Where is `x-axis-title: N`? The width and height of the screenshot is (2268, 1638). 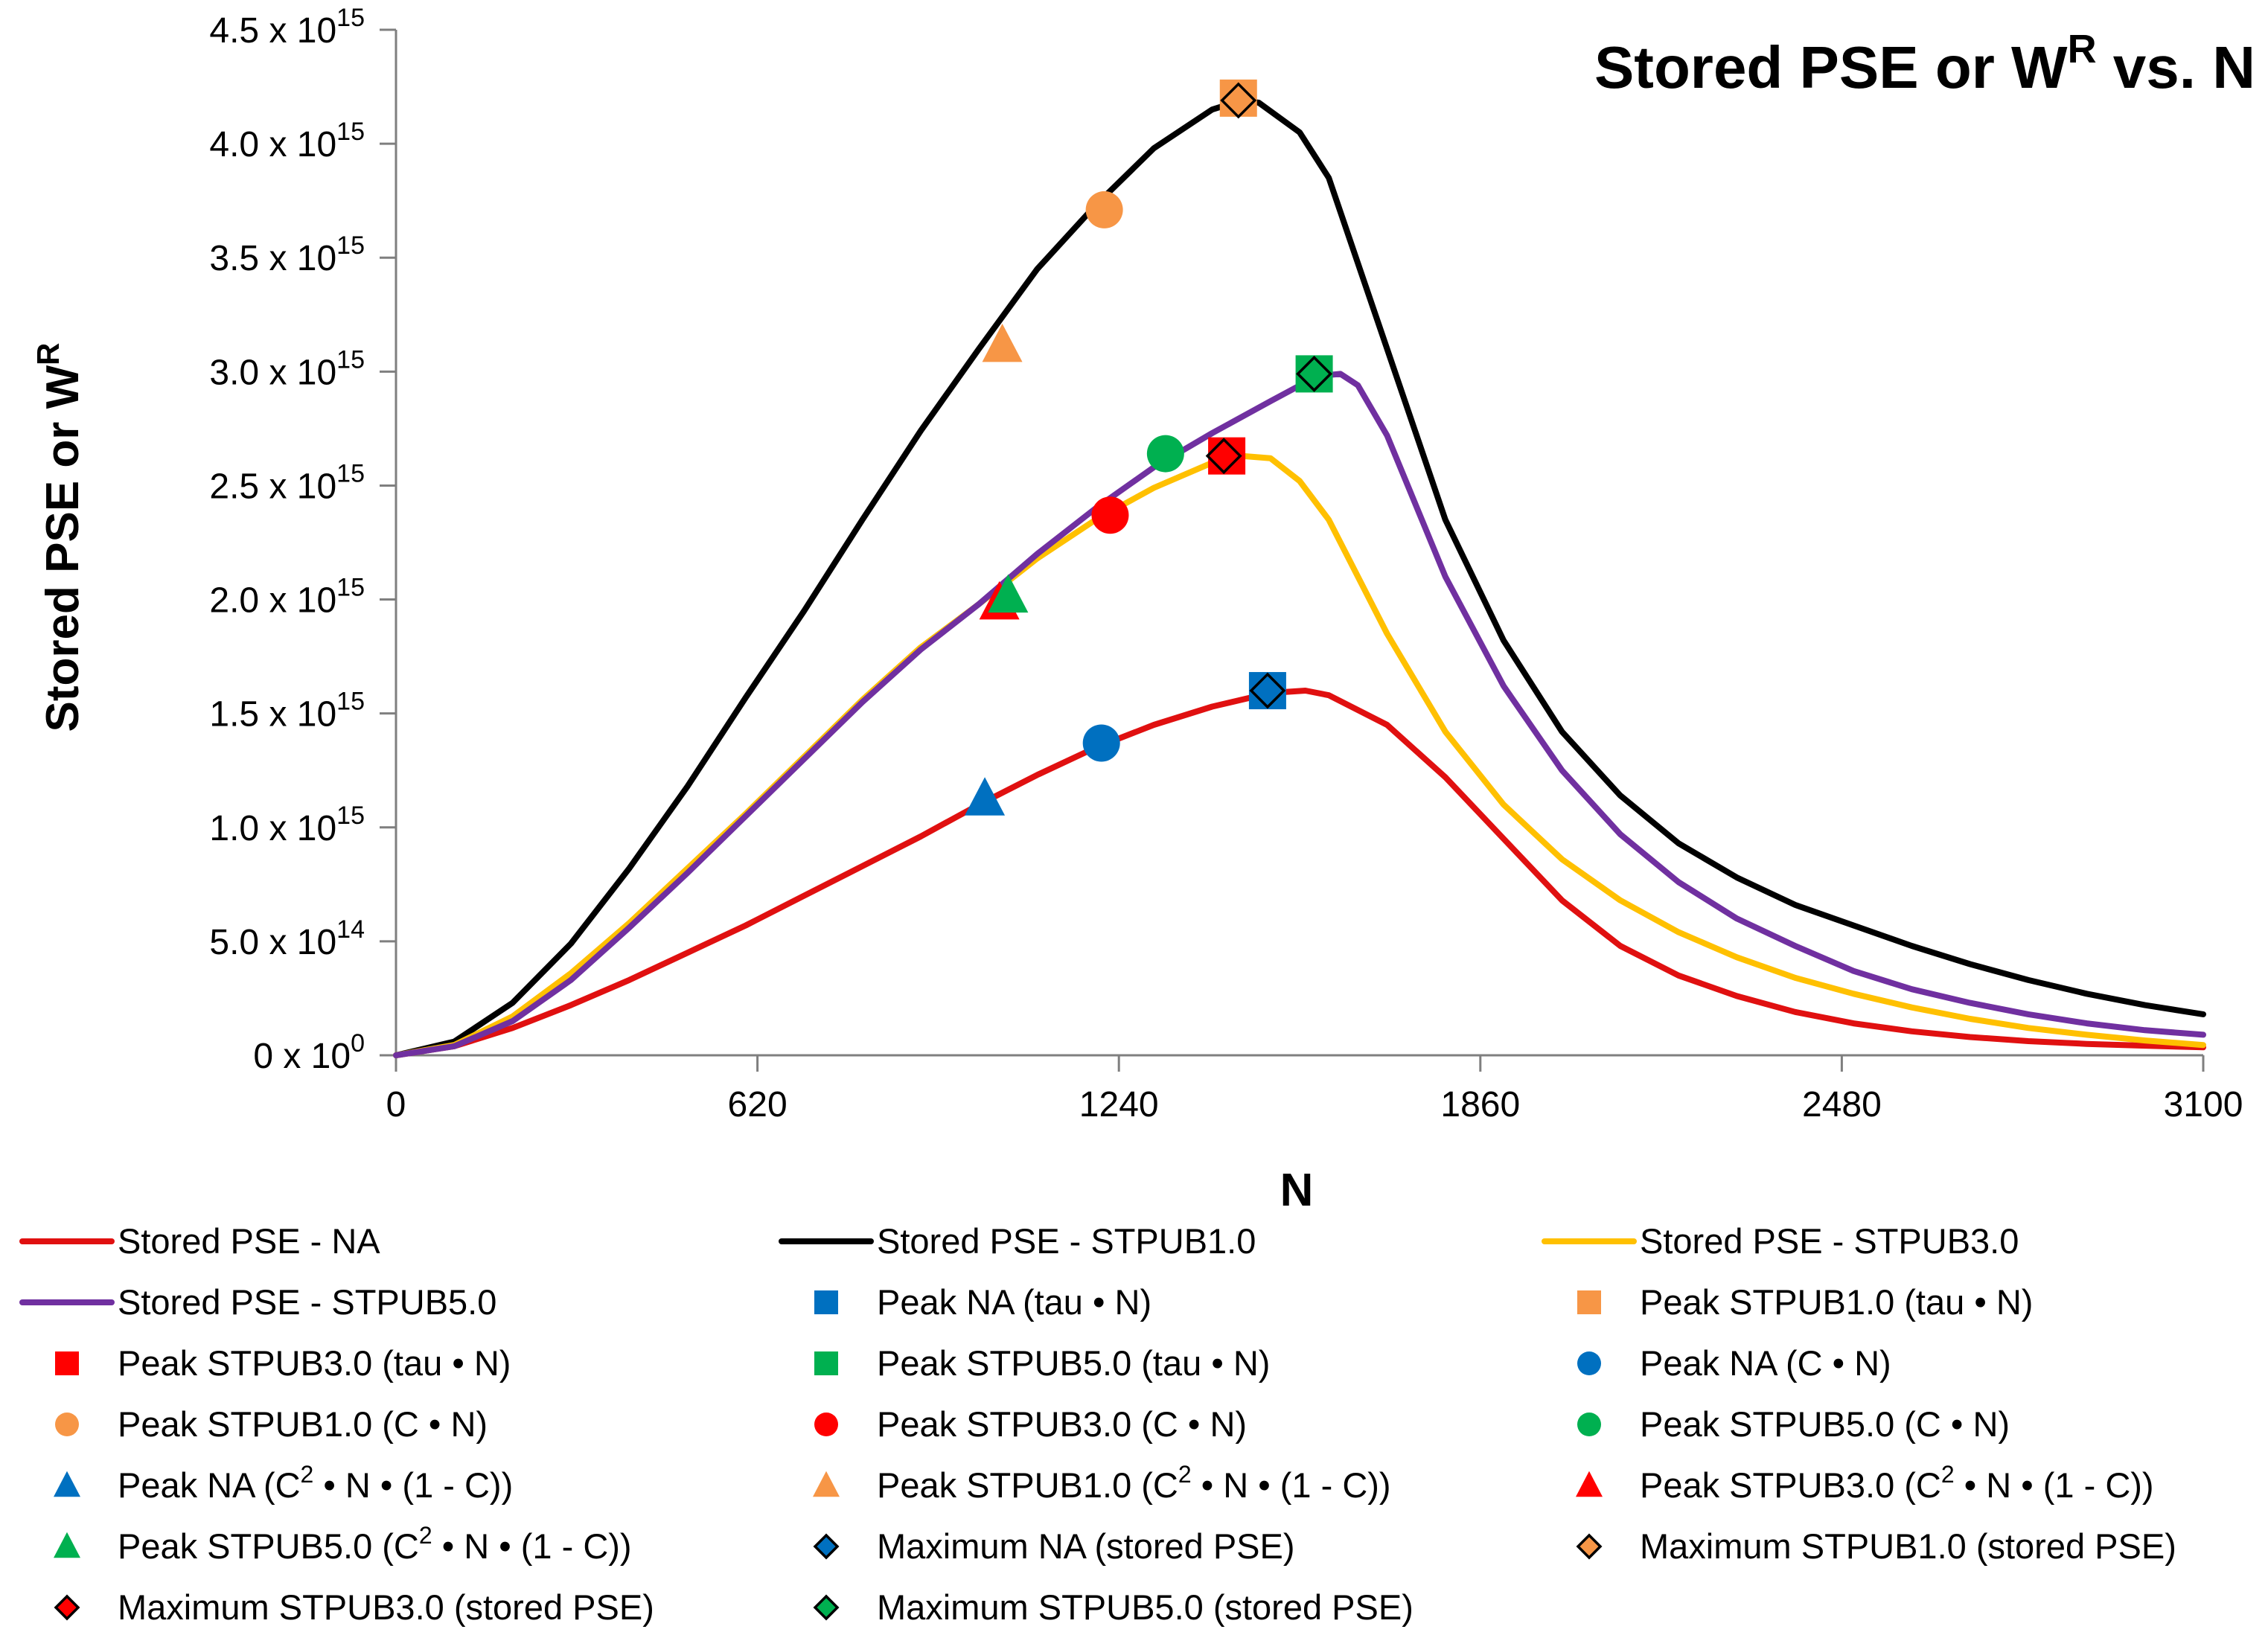 x-axis-title: N is located at coordinates (1297, 1190).